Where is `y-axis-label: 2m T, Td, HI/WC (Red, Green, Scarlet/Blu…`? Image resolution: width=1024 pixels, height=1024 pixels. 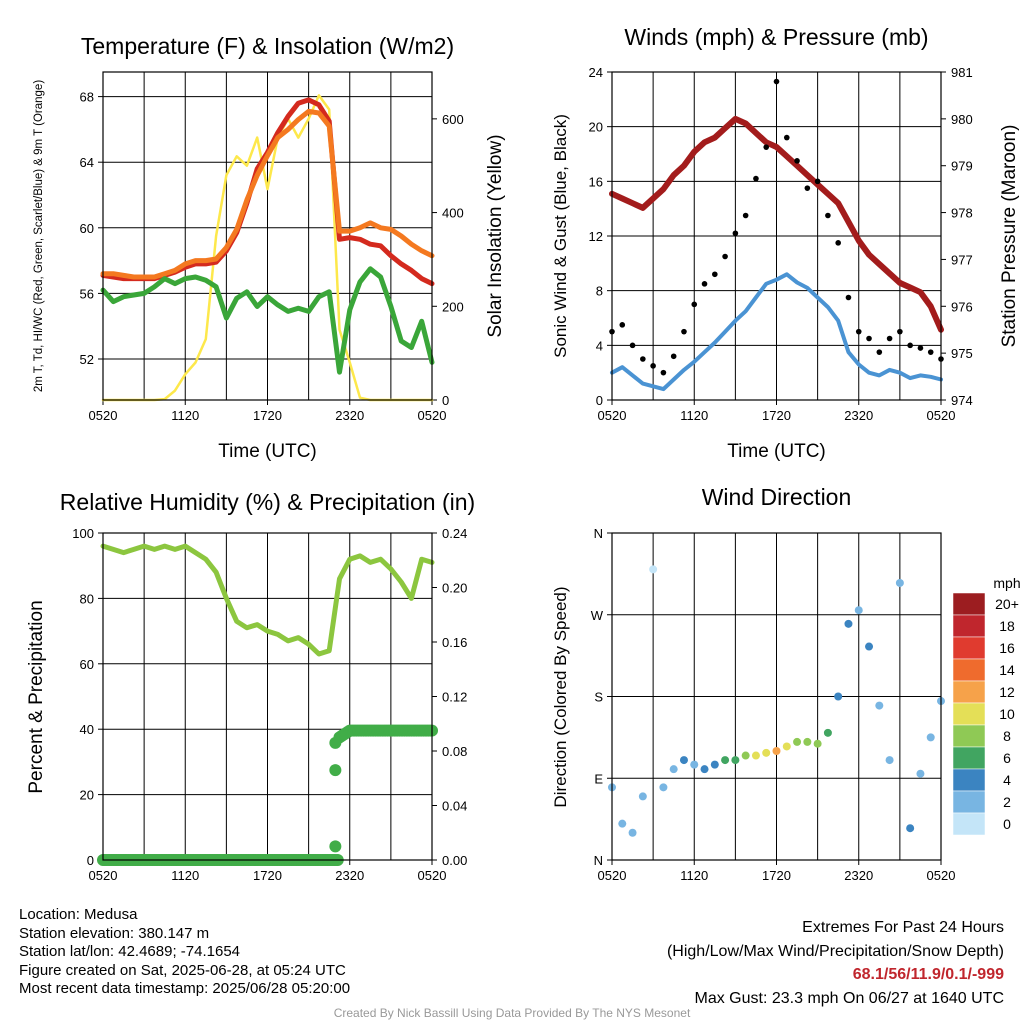 y-axis-label: 2m T, Td, HI/WC (Red, Green, Scarlet/Blu… is located at coordinates (39, 236).